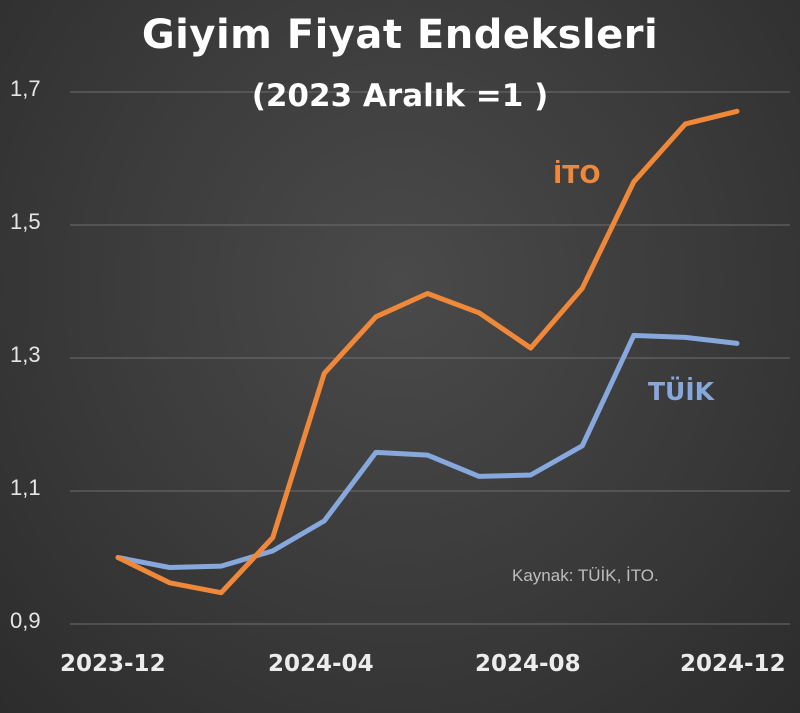 The height and width of the screenshot is (713, 800). What do you see at coordinates (400, 35) in the screenshot?
I see `chart-title: Giyim Fiyat Endeksleri` at bounding box center [400, 35].